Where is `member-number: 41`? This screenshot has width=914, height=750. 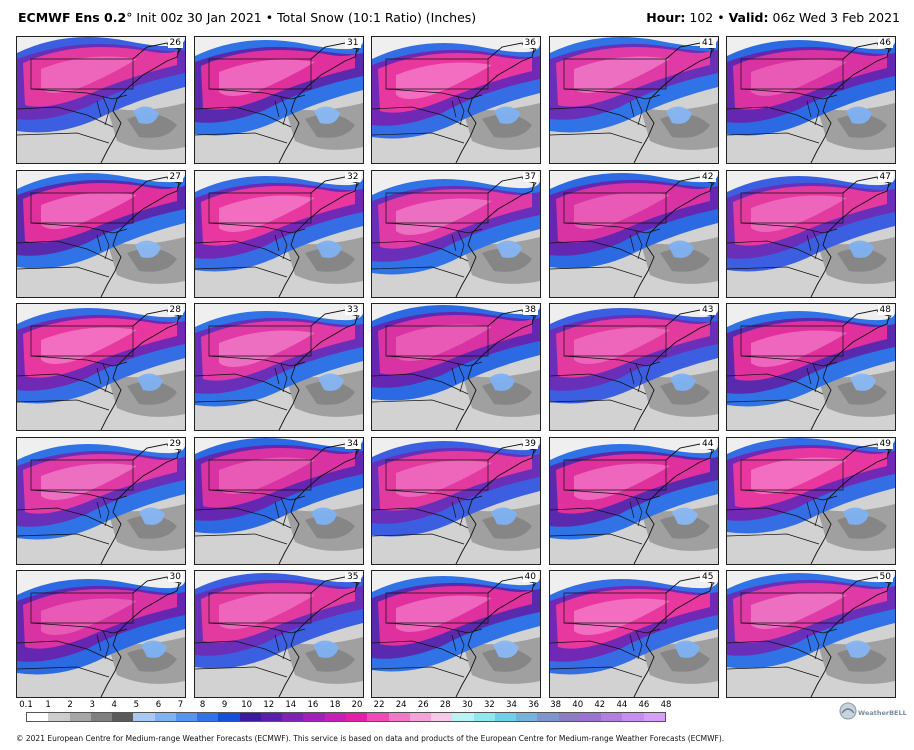 member-number: 41 is located at coordinates (708, 43).